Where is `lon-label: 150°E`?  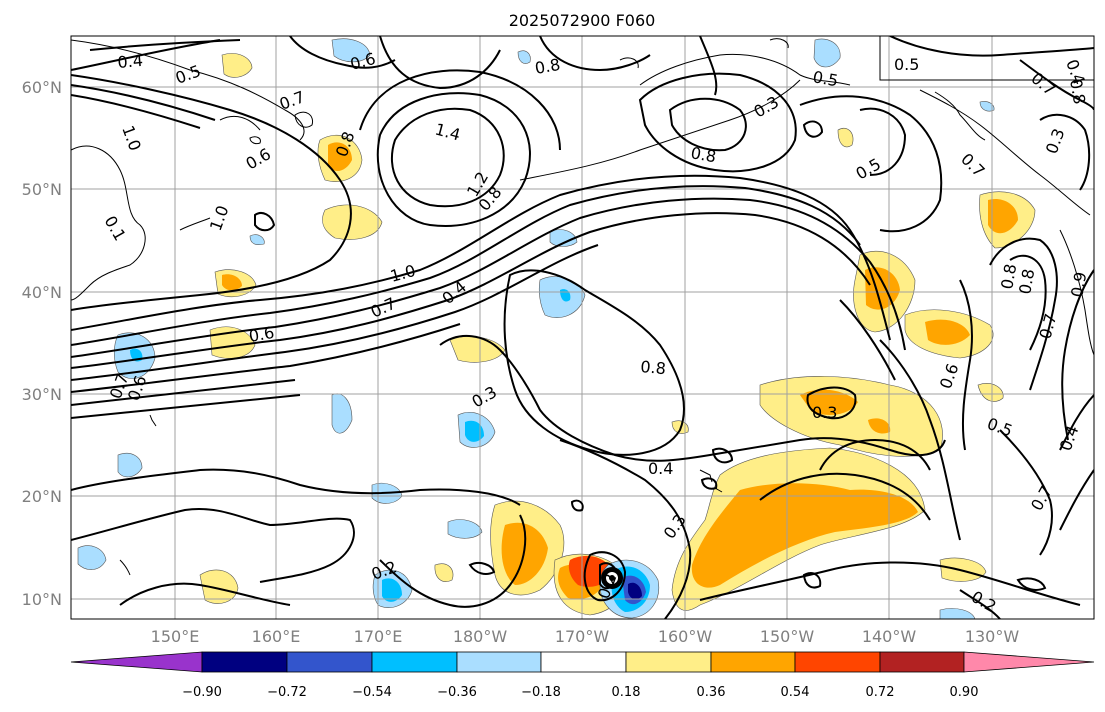 lon-label: 150°E is located at coordinates (175, 636).